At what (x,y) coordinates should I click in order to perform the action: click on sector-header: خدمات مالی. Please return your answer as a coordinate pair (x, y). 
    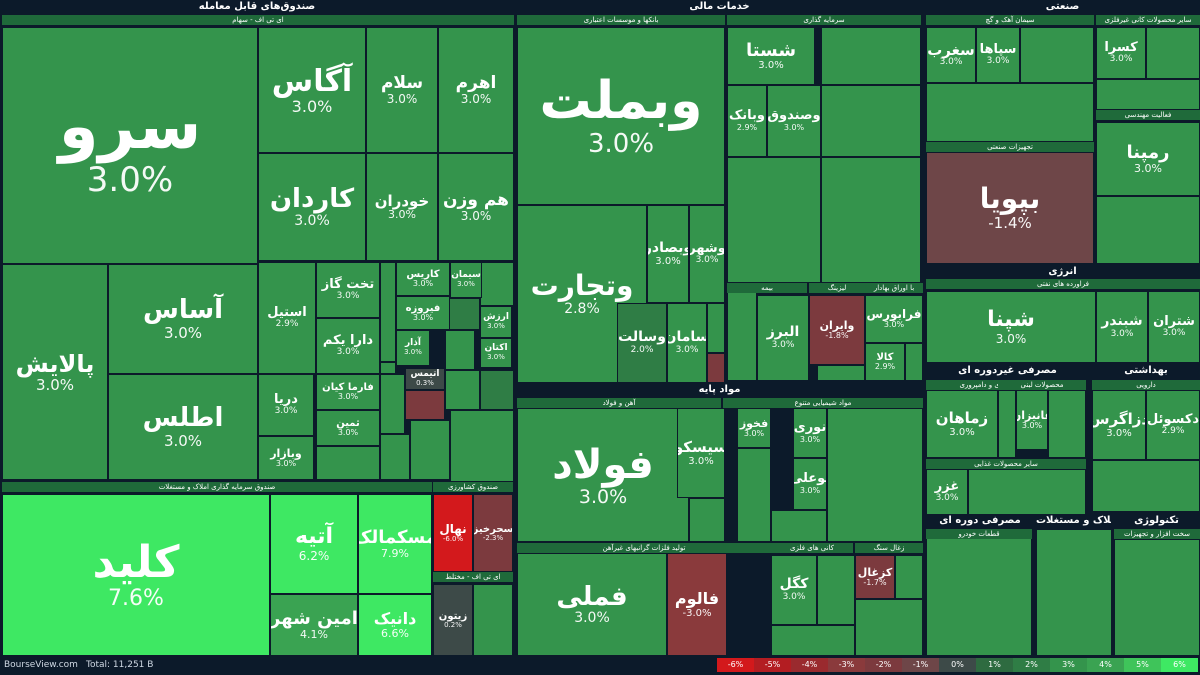
    Looking at the image, I should click on (719, 7).